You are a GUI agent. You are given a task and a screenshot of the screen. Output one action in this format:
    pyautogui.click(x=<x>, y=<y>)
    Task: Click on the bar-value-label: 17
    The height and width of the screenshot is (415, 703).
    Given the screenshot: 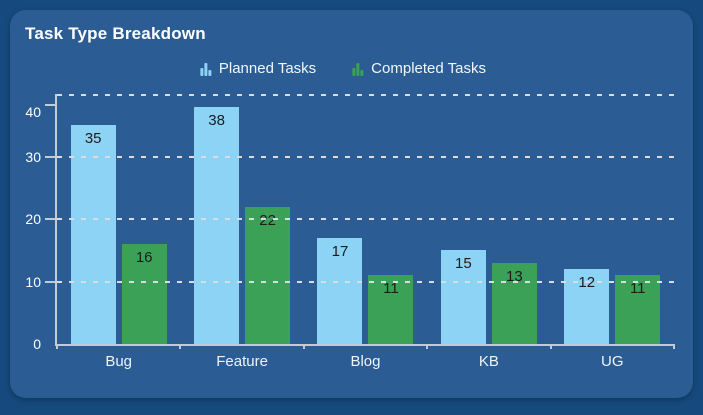 What is the action you would take?
    pyautogui.click(x=340, y=251)
    